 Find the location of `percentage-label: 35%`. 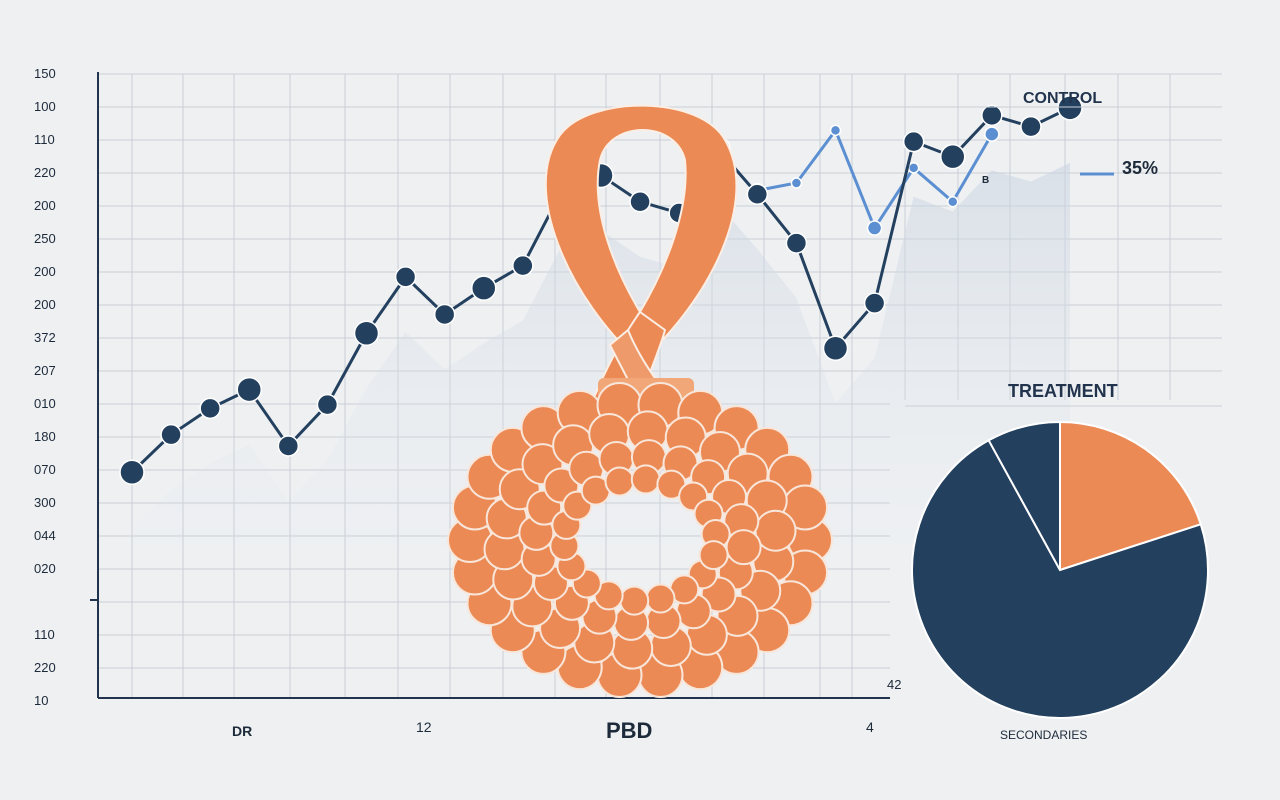

percentage-label: 35% is located at coordinates (1140, 168).